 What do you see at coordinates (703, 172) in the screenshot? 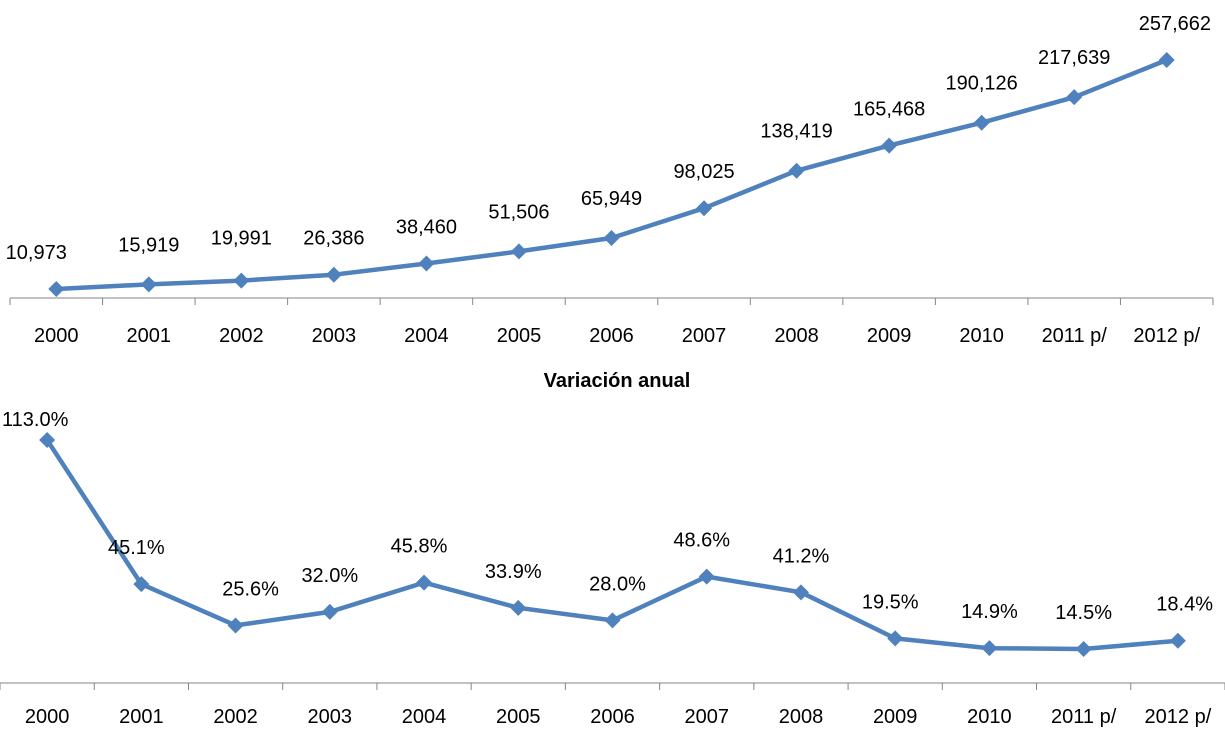
I see `data-label: 98,025` at bounding box center [703, 172].